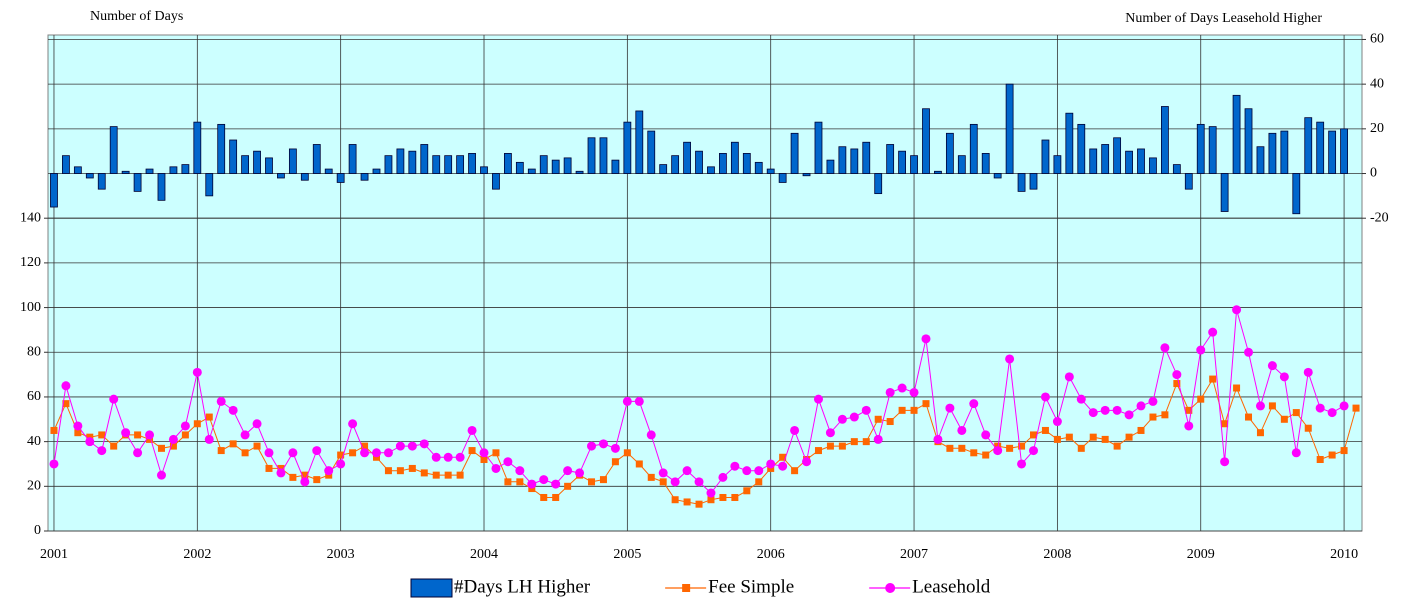 The width and height of the screenshot is (1412, 602). I want to click on x-tick-label: 2009, so click(1201, 554).